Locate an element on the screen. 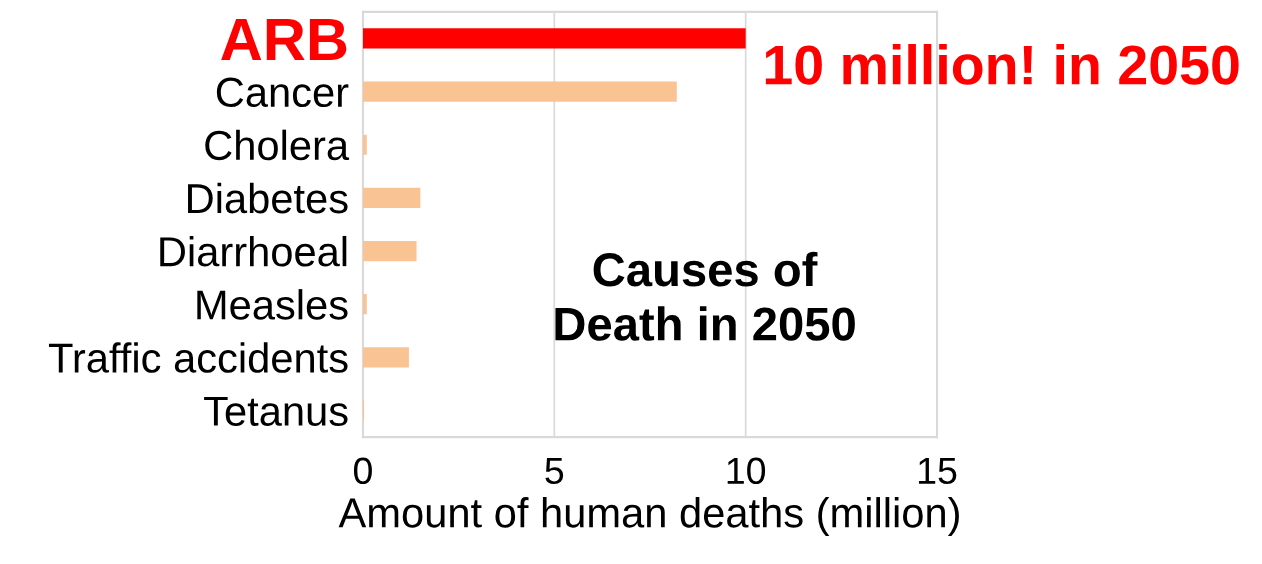  y-tick-label: Traffic accidents is located at coordinates (198, 357).